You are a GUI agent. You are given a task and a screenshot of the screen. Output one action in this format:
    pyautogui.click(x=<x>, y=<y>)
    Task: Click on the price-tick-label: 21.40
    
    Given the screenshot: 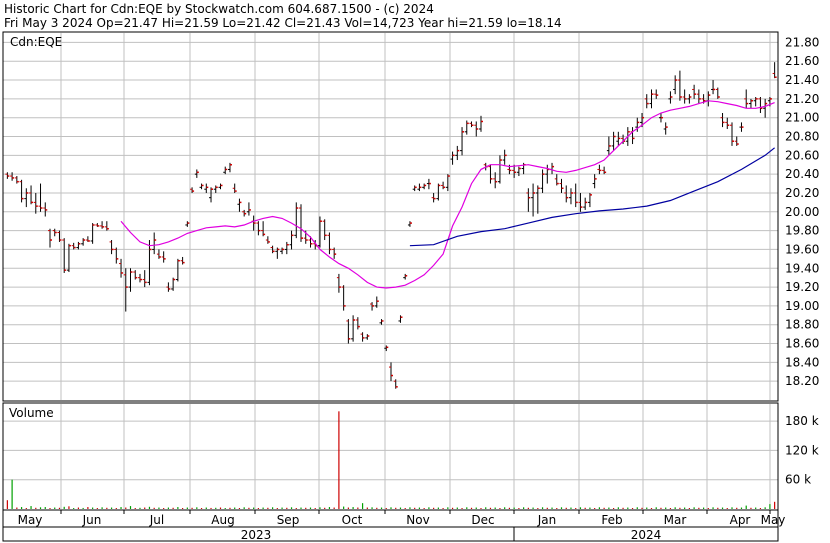 What is the action you would take?
    pyautogui.click(x=802, y=80)
    